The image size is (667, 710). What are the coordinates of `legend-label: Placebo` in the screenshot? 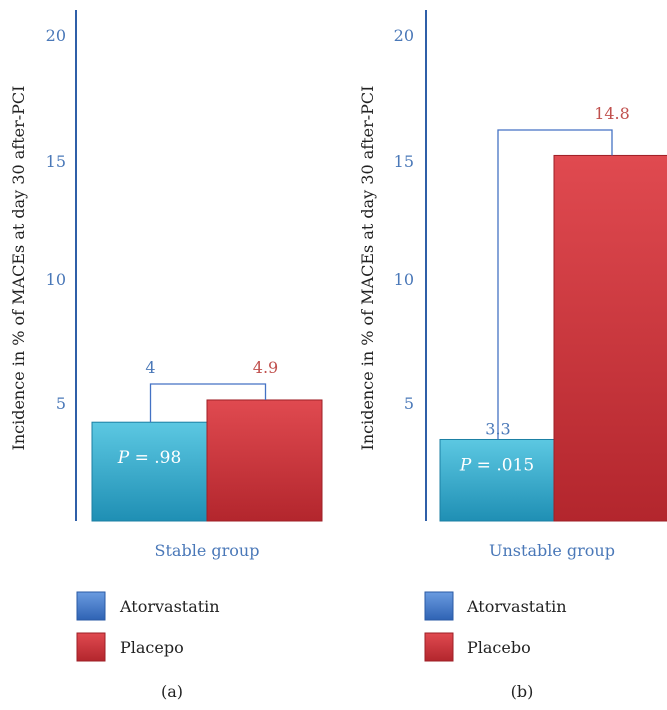 It's located at (499, 647).